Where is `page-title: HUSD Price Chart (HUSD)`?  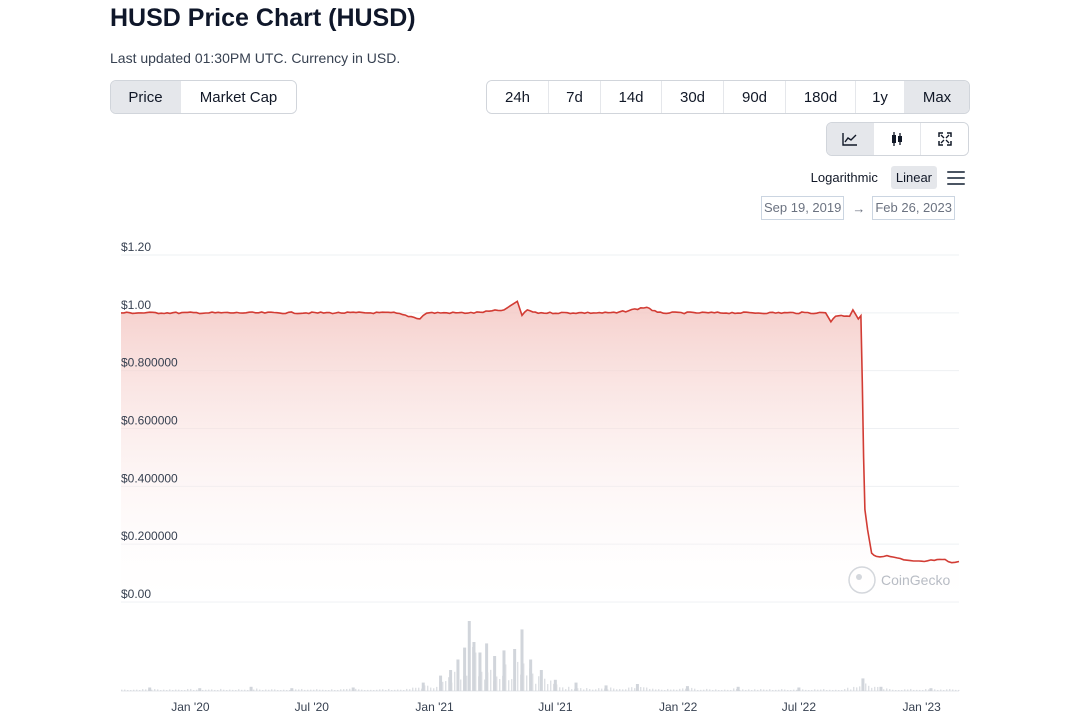 page-title: HUSD Price Chart (HUSD) is located at coordinates (263, 18).